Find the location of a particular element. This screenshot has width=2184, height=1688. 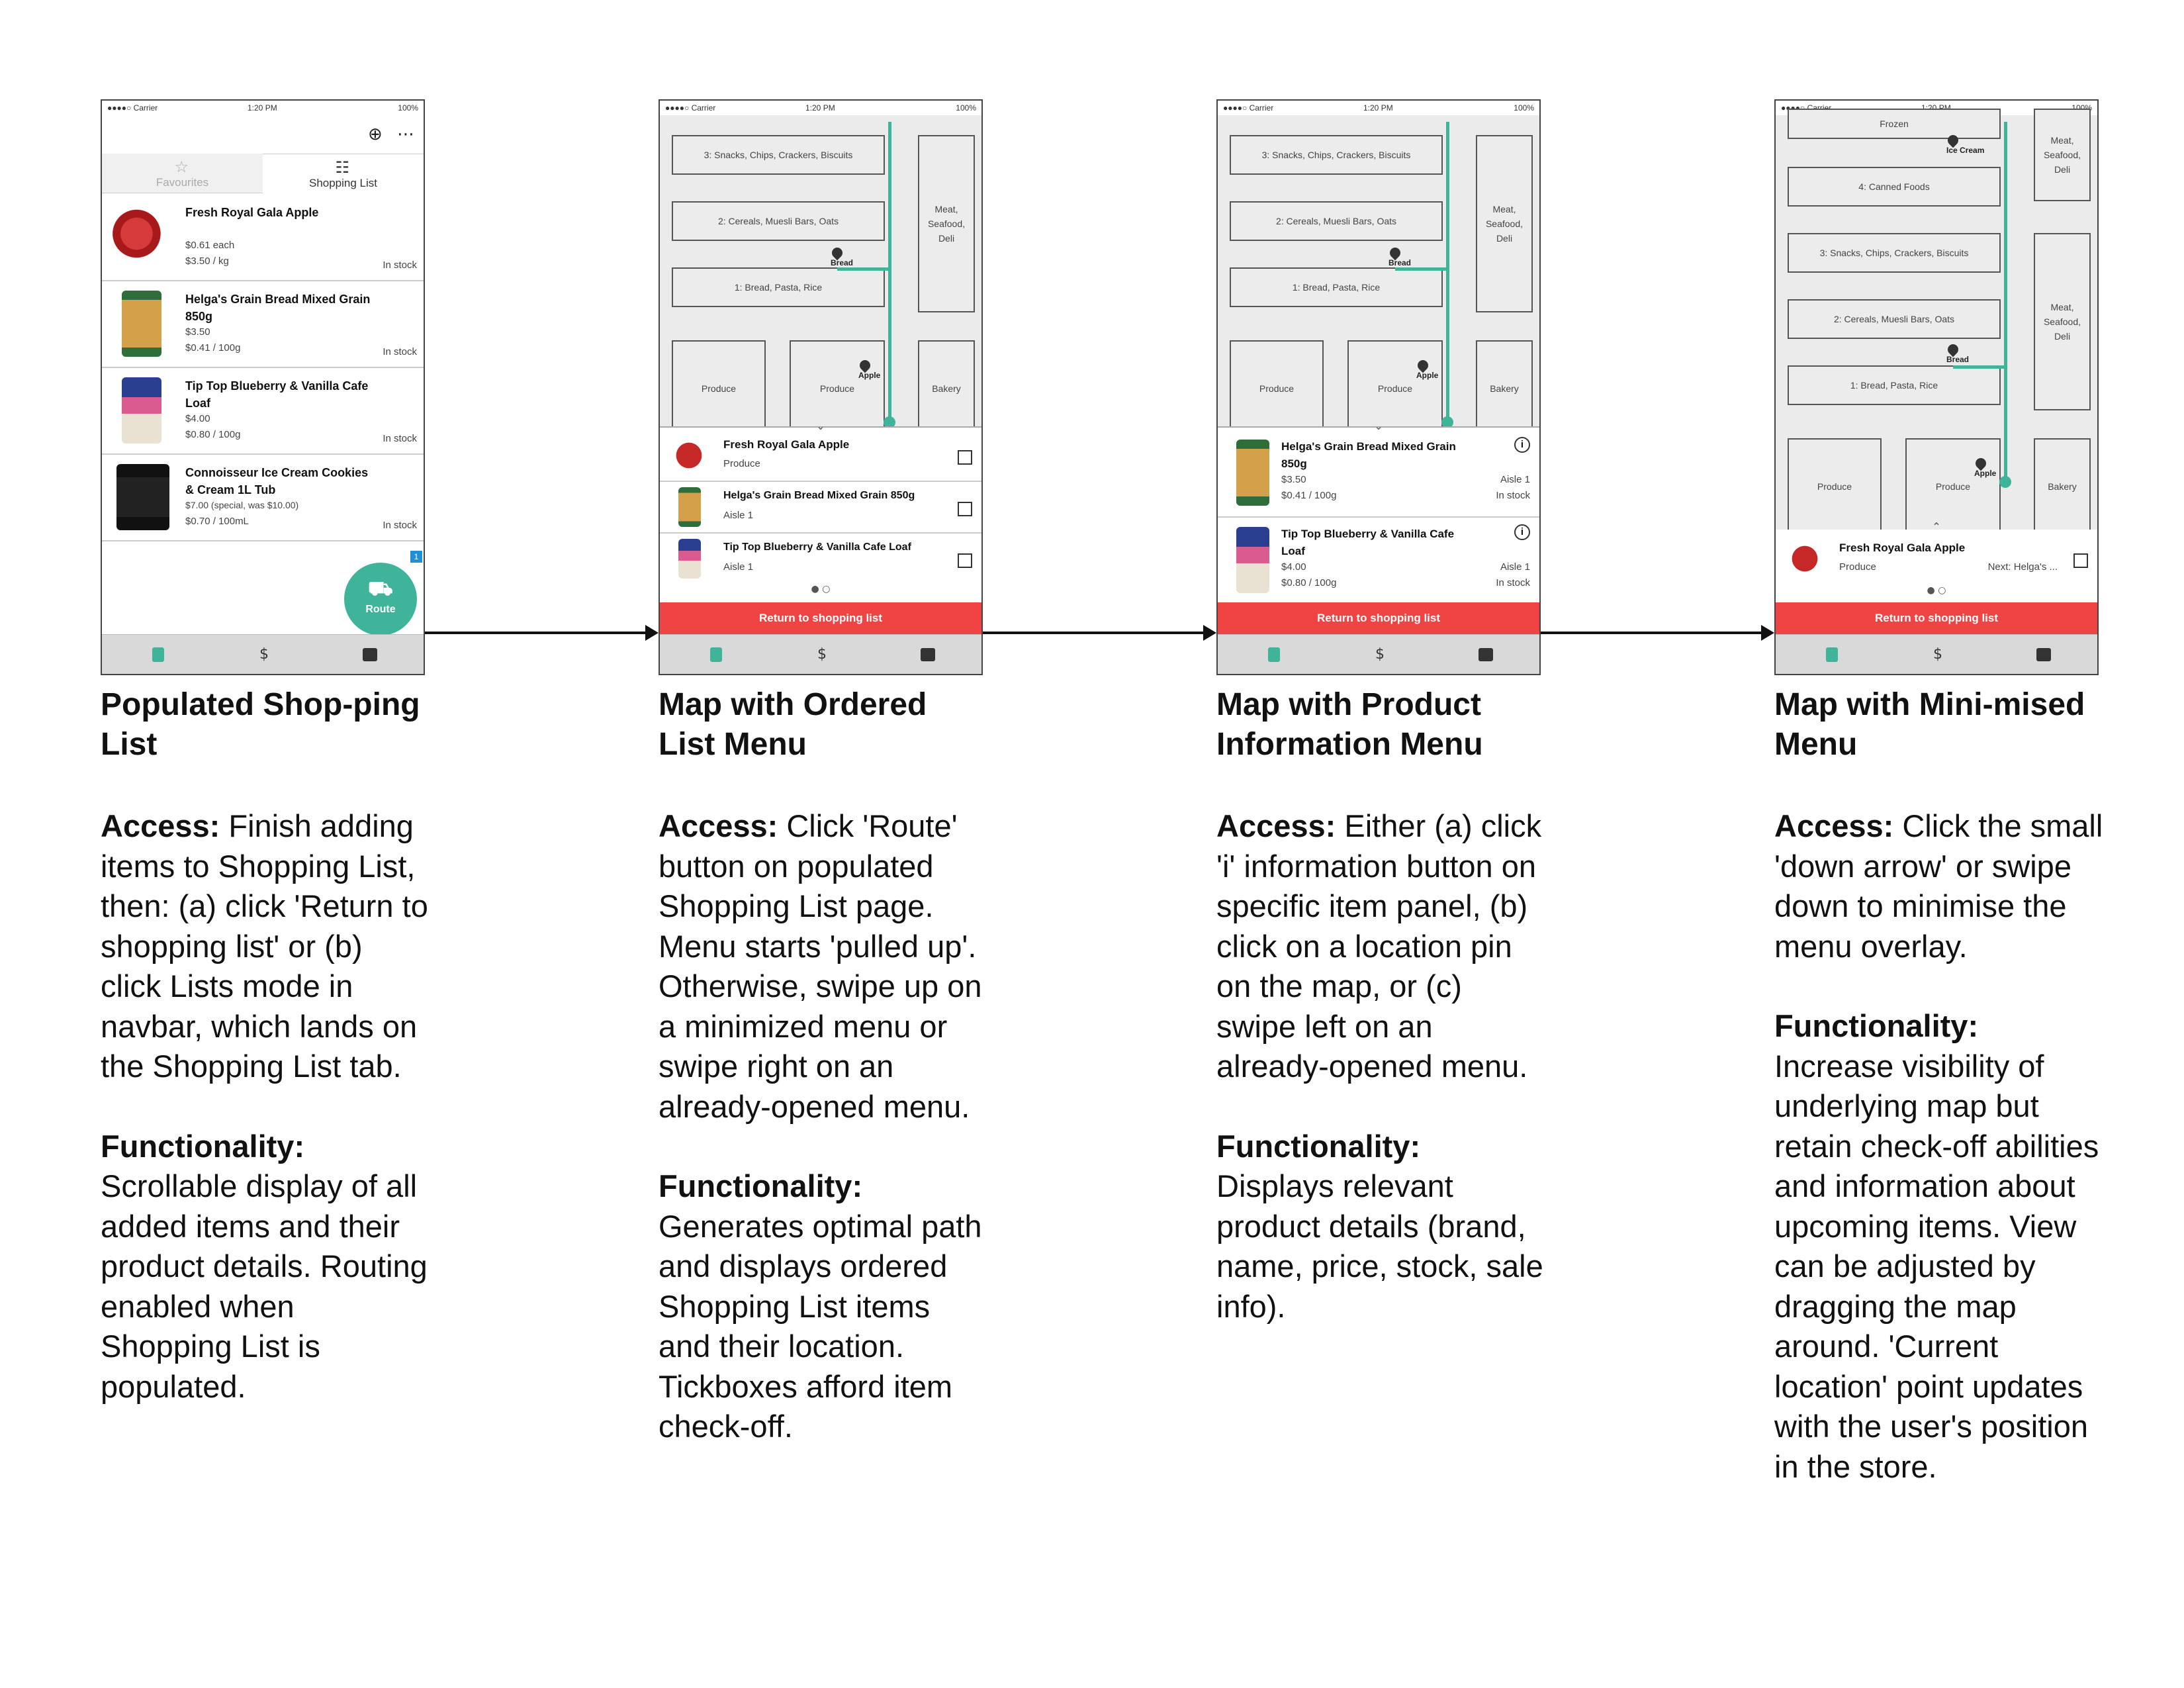

item-price: $4.00 is located at coordinates (197, 418).